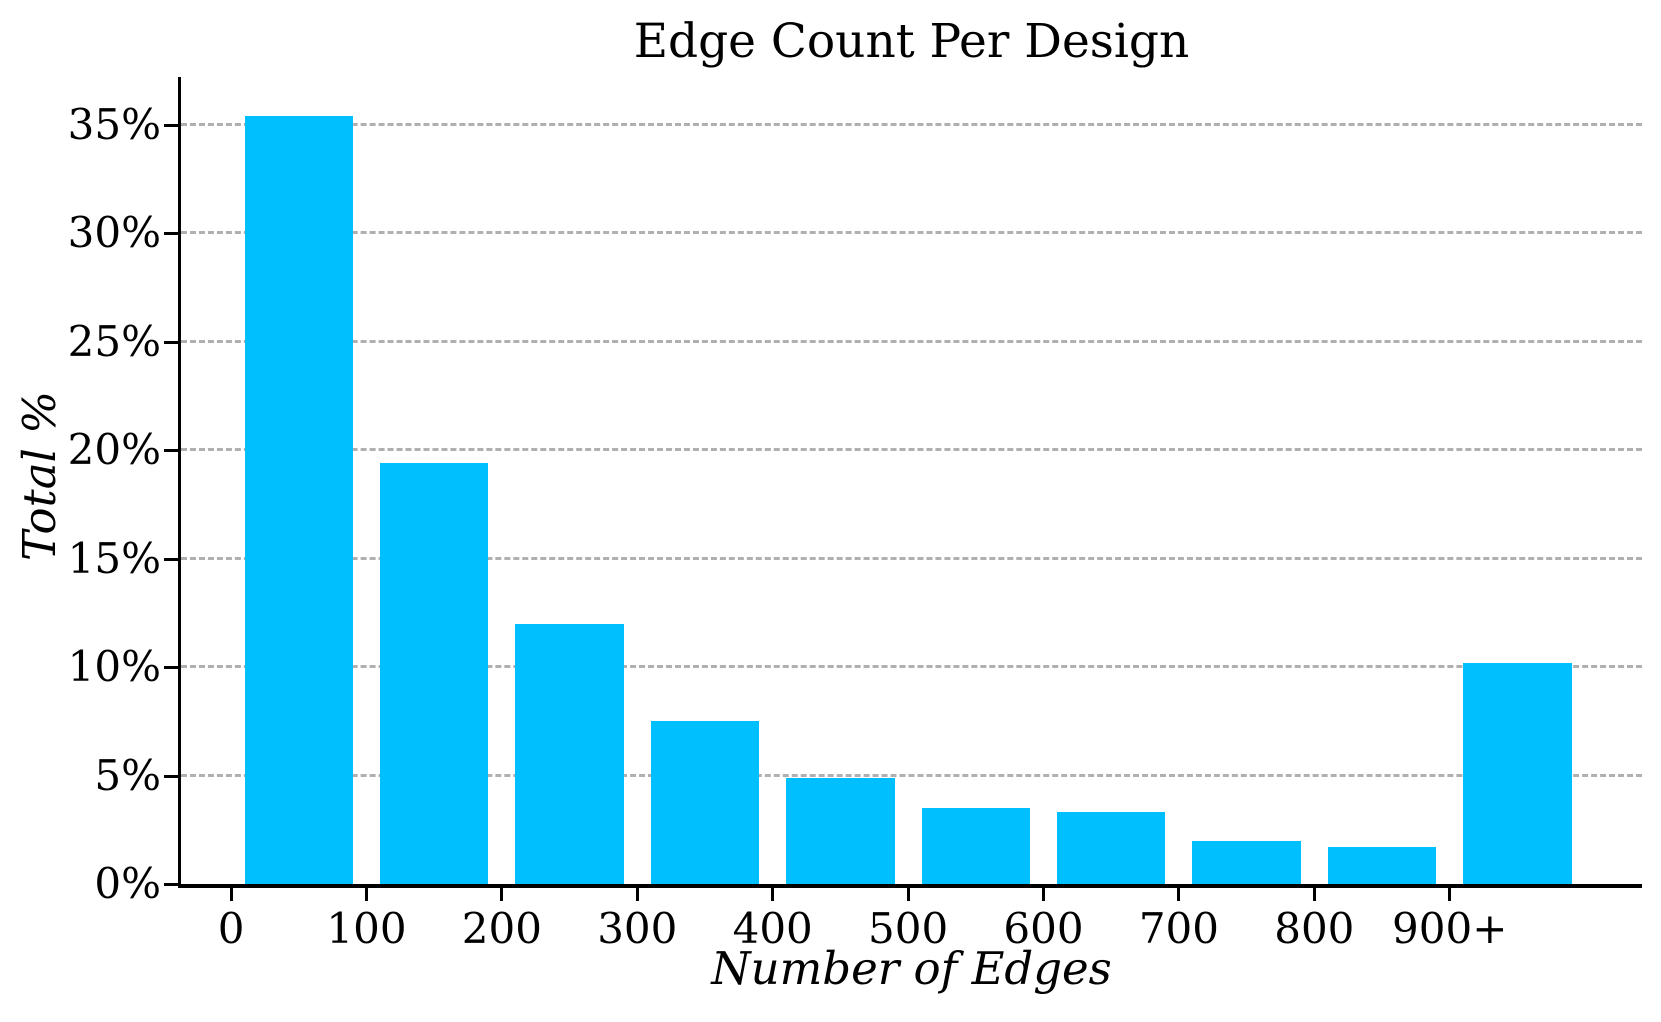 The height and width of the screenshot is (1022, 1661). What do you see at coordinates (911, 968) in the screenshot?
I see `x-axis-title: Number of Edges` at bounding box center [911, 968].